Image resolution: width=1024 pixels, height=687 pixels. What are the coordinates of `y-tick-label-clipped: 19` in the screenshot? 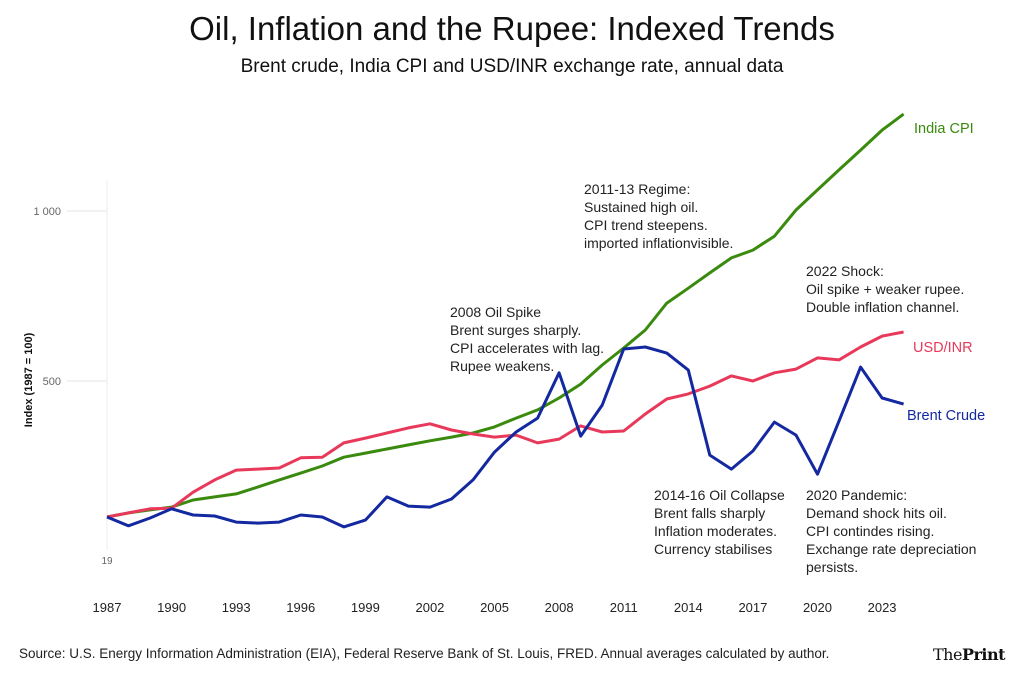 It's located at (107, 561).